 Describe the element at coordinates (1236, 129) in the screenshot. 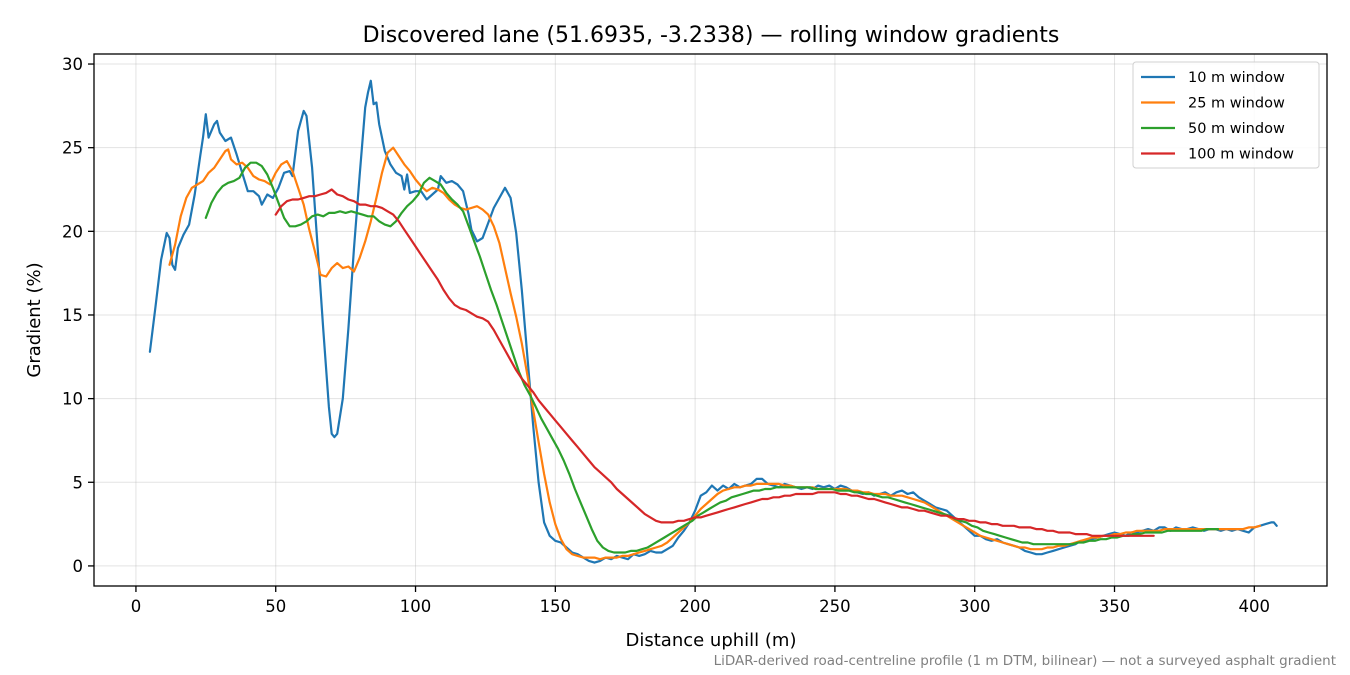

I see `legend-label: 50 m window` at that location.